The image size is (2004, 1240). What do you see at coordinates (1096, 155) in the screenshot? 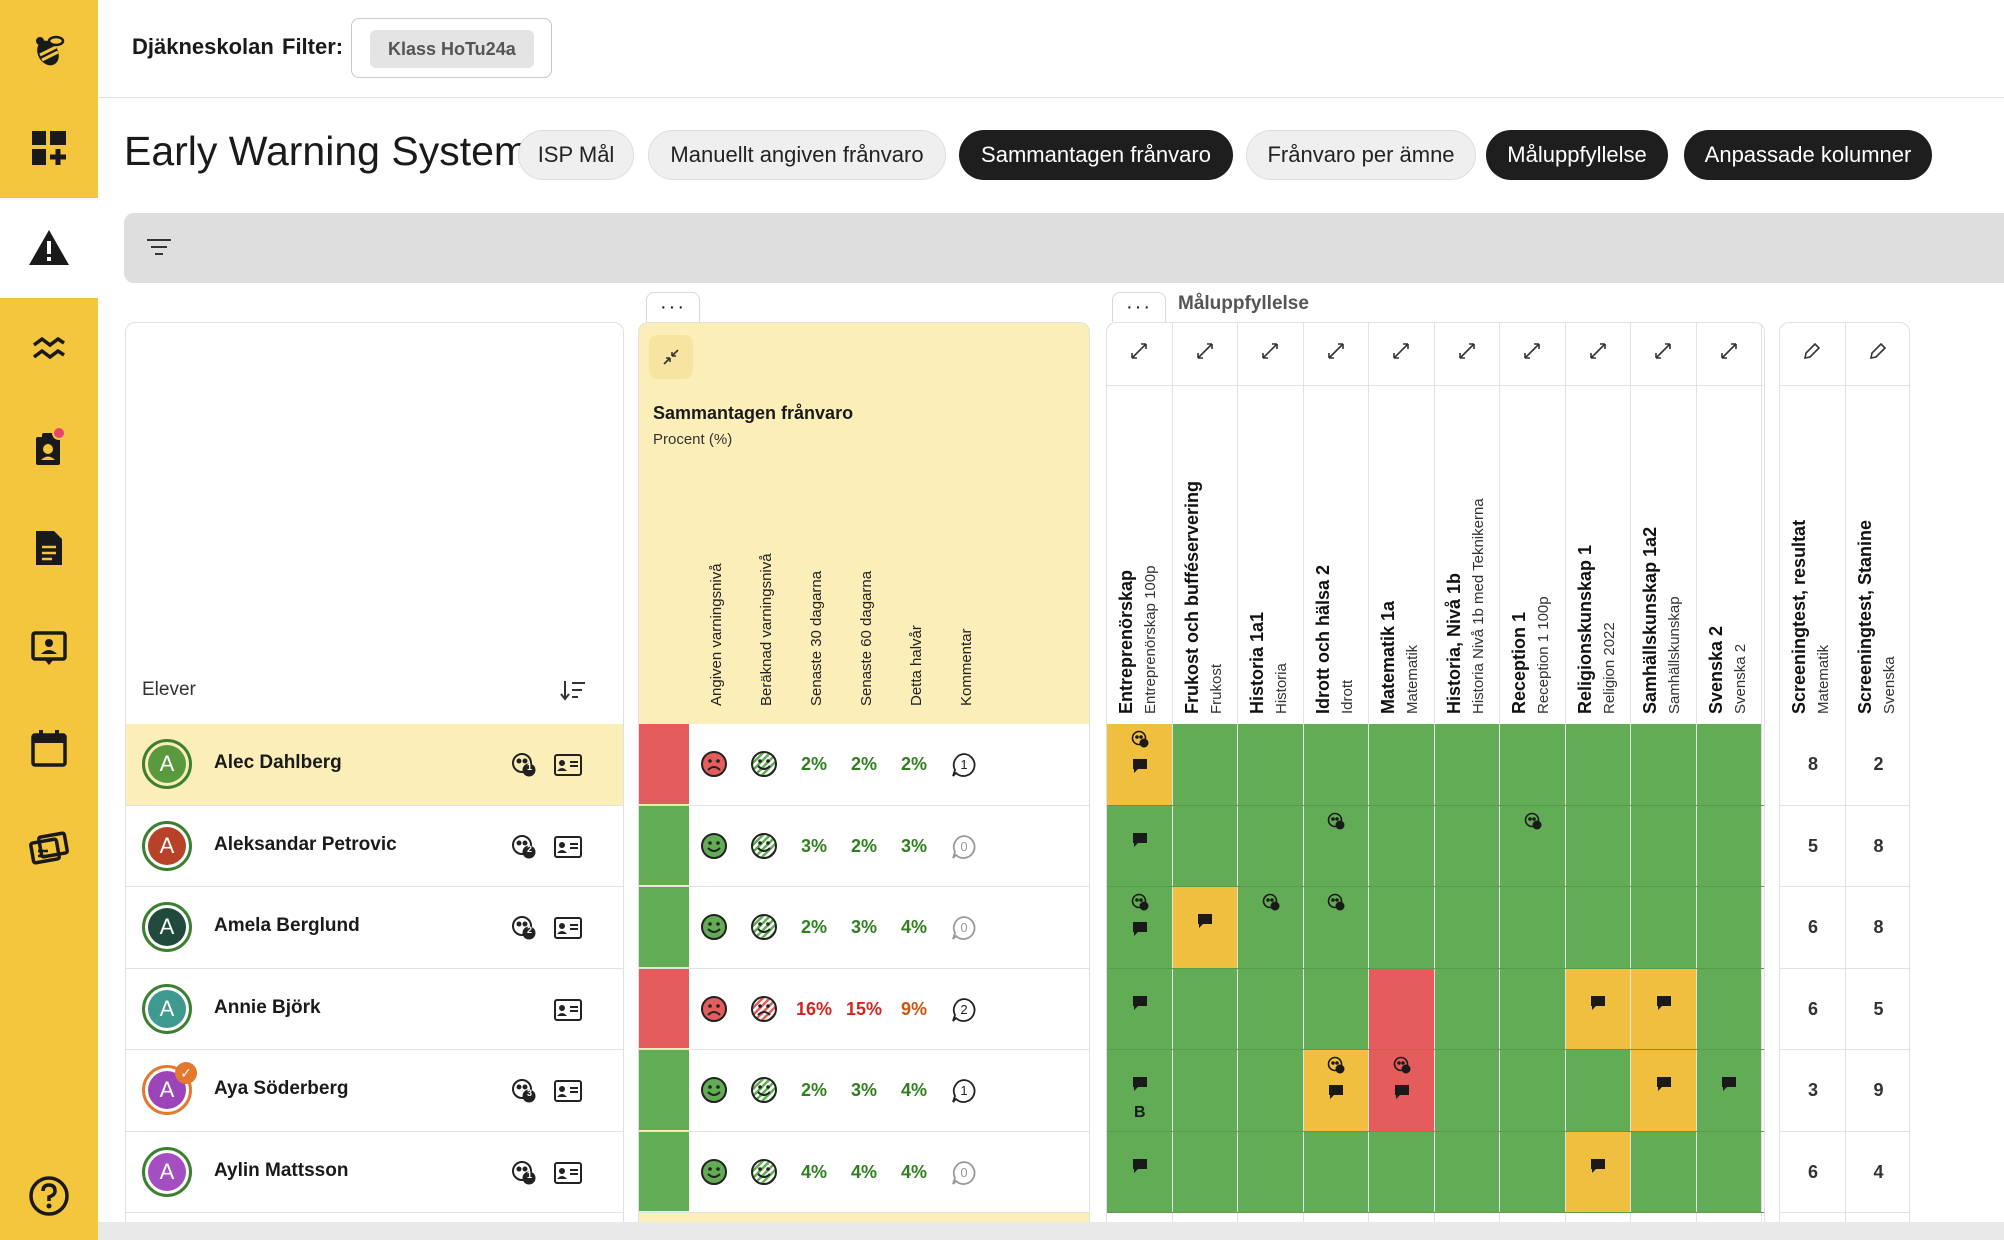
I see `tab-sammantagen-frånvaro: Sammantagen frånvaro` at bounding box center [1096, 155].